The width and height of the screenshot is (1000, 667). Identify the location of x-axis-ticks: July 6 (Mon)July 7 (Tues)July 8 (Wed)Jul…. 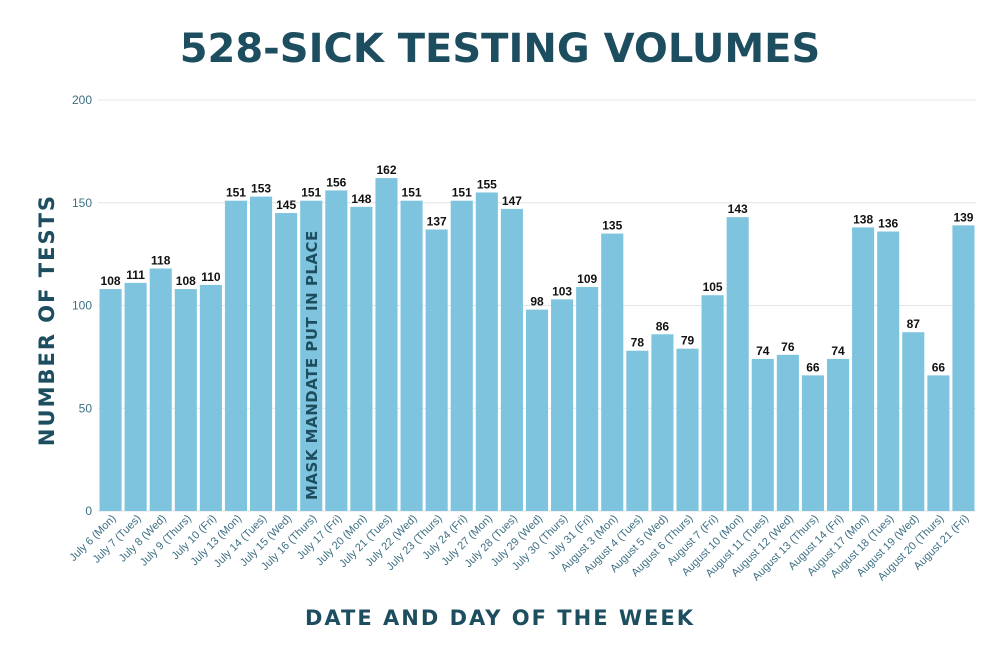
(519, 548).